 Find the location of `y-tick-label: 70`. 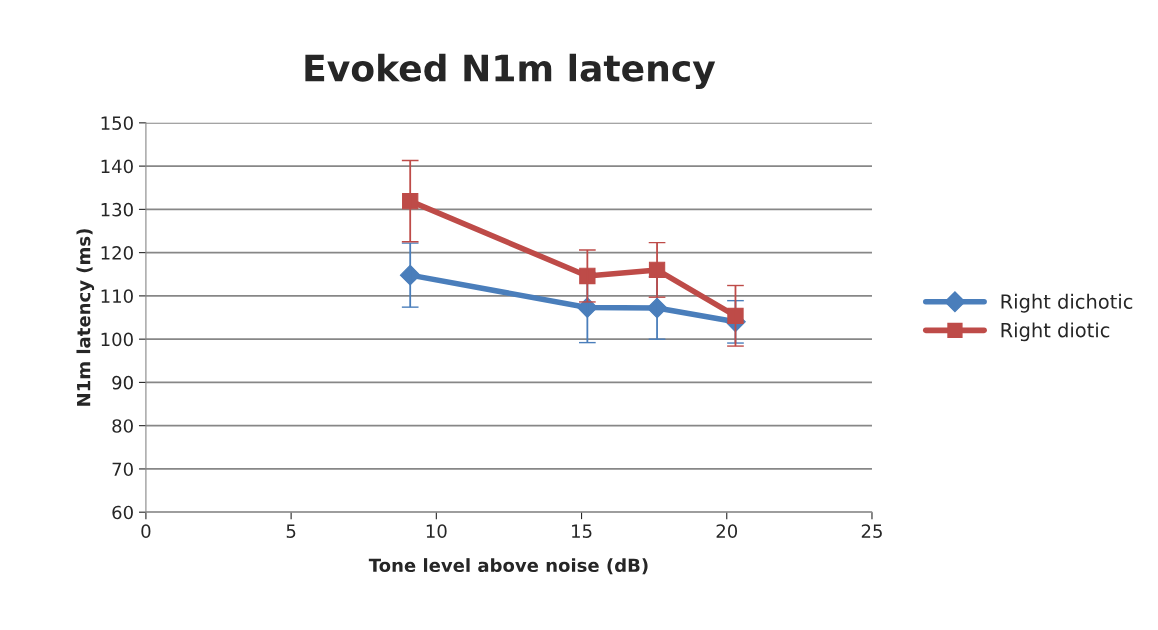

y-tick-label: 70 is located at coordinates (122, 469).